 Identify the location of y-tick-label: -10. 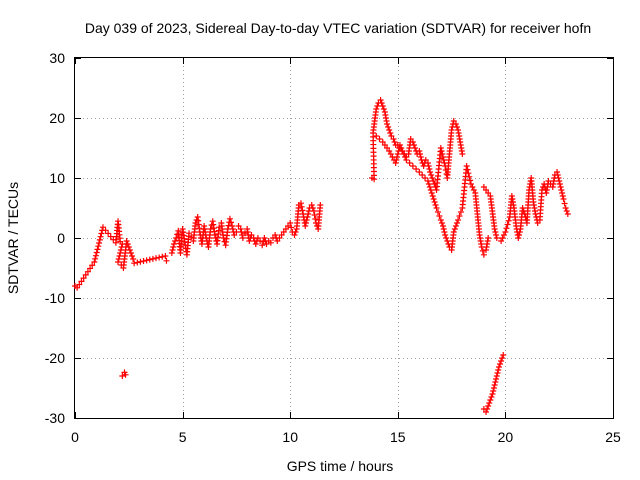
(55, 298).